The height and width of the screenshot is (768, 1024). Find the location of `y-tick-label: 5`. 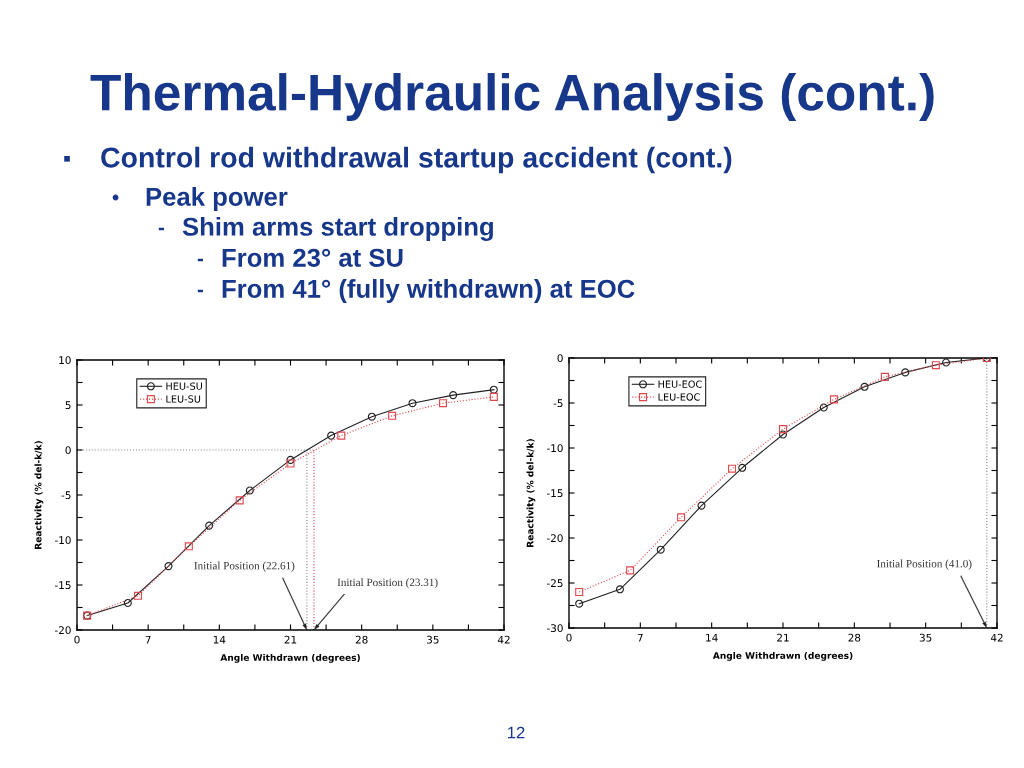

y-tick-label: 5 is located at coordinates (68, 405).